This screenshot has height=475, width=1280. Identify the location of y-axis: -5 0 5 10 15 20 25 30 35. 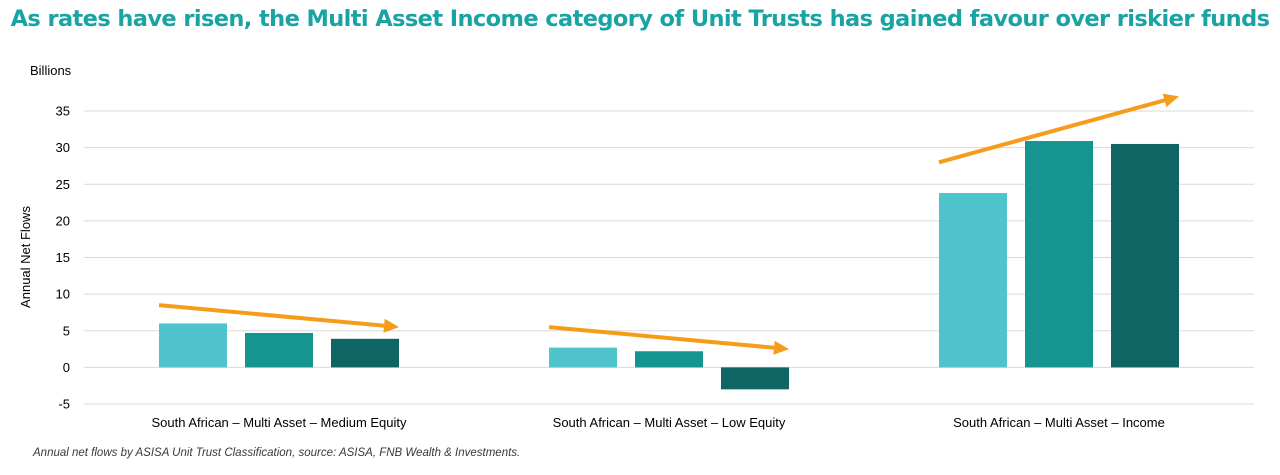
(63, 258).